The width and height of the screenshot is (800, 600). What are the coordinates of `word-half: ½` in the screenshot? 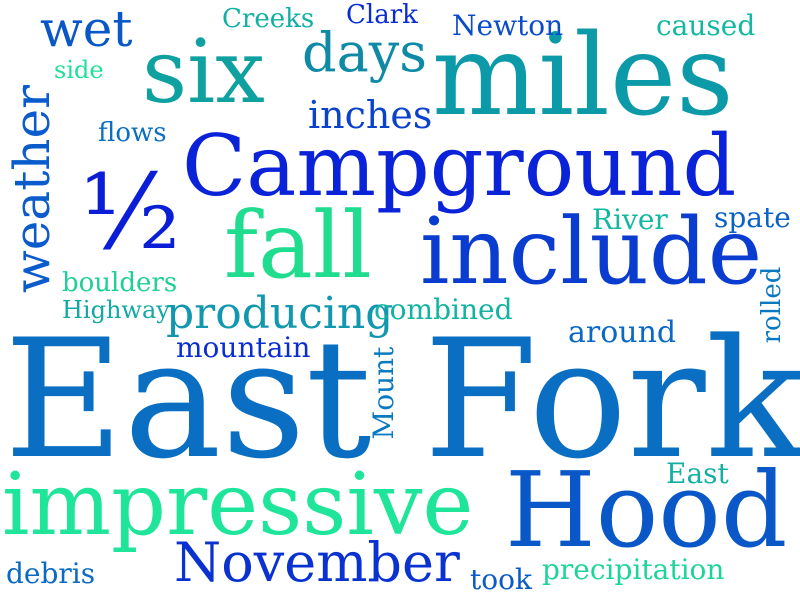 It's located at (130, 212).